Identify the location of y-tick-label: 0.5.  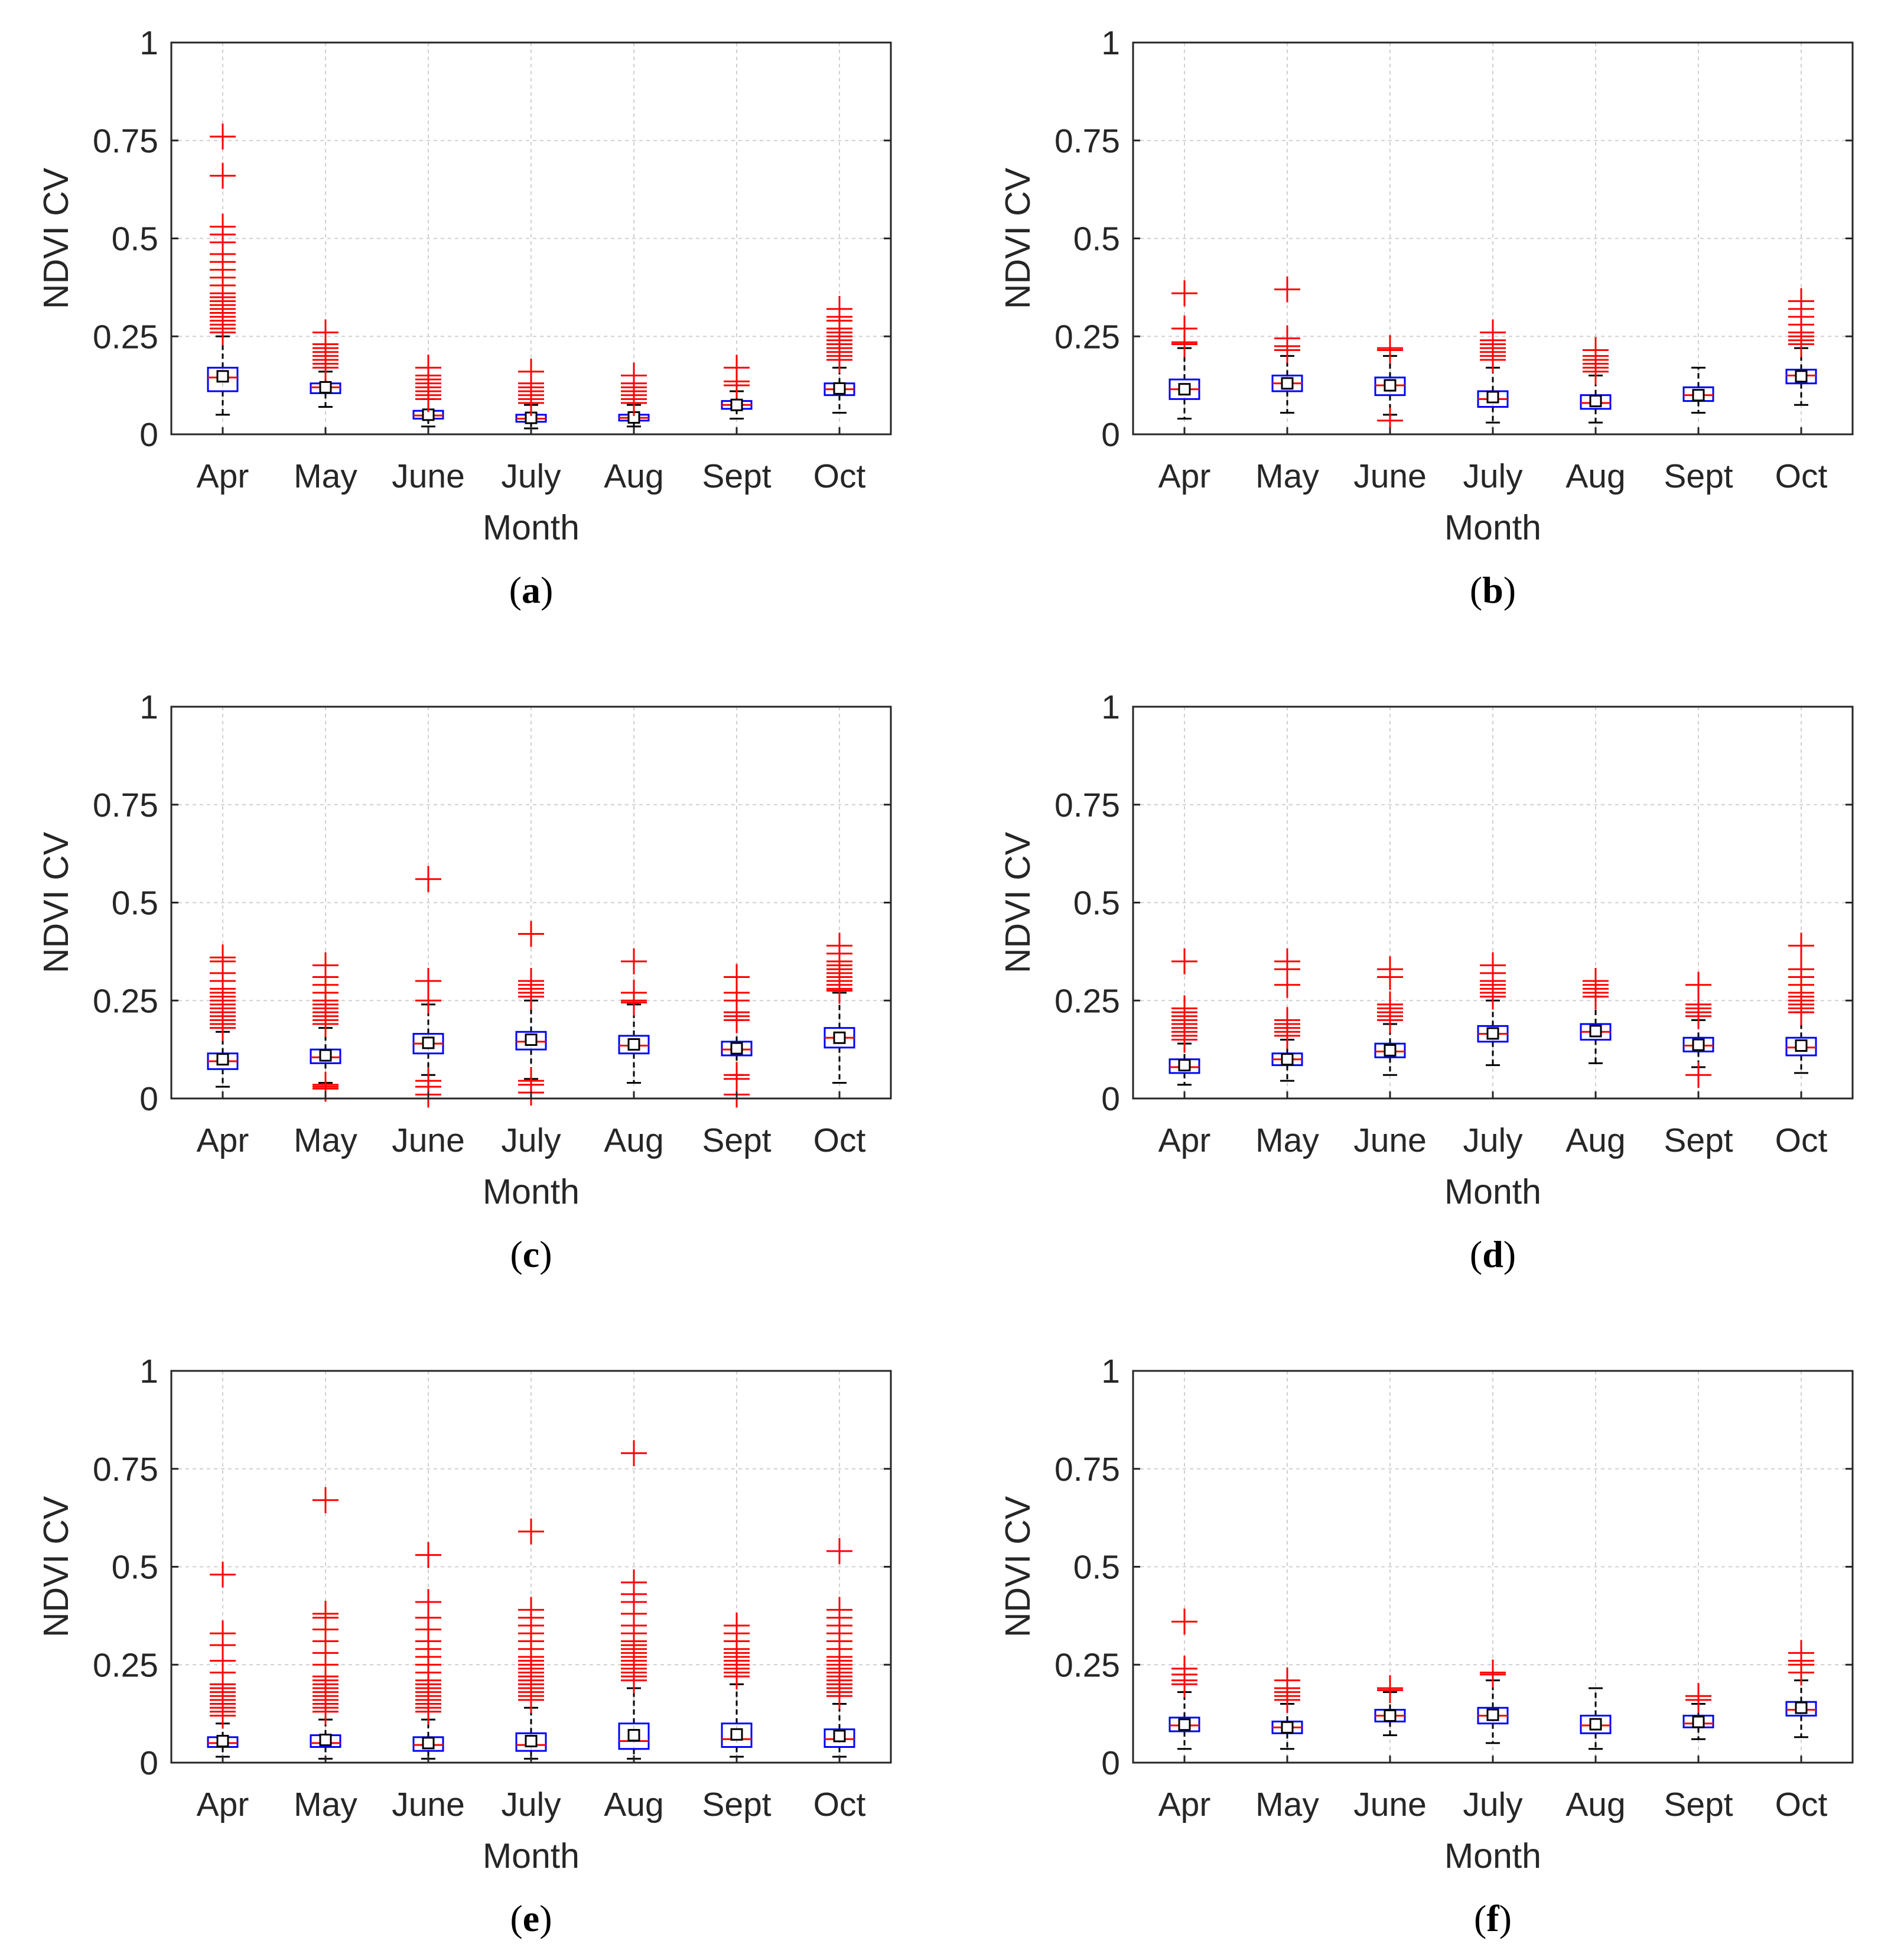
(135, 239).